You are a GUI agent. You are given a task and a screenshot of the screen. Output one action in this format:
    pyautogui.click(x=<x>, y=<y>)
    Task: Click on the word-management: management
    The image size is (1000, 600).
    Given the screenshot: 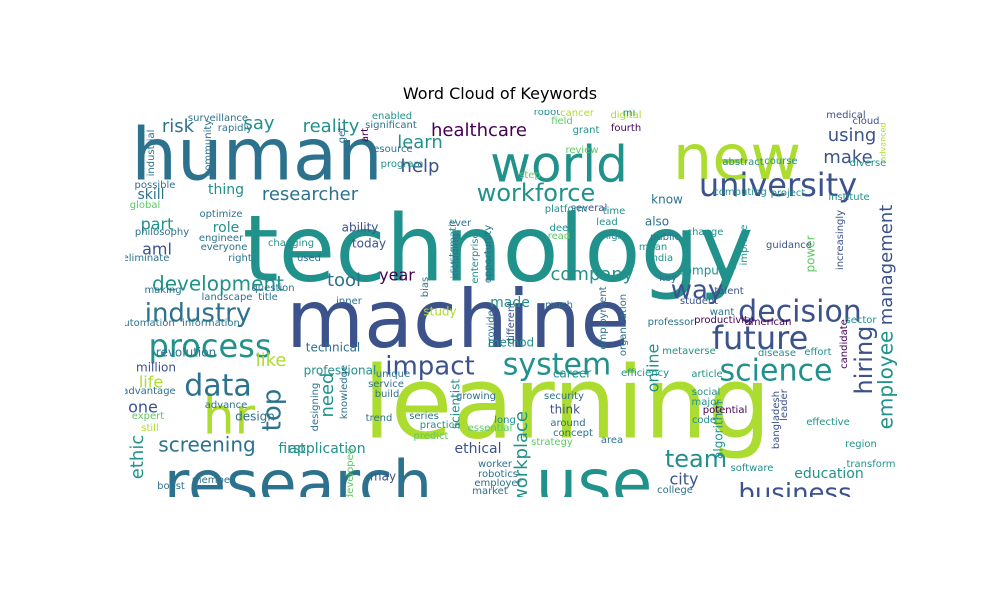 What is the action you would take?
    pyautogui.click(x=886, y=265)
    